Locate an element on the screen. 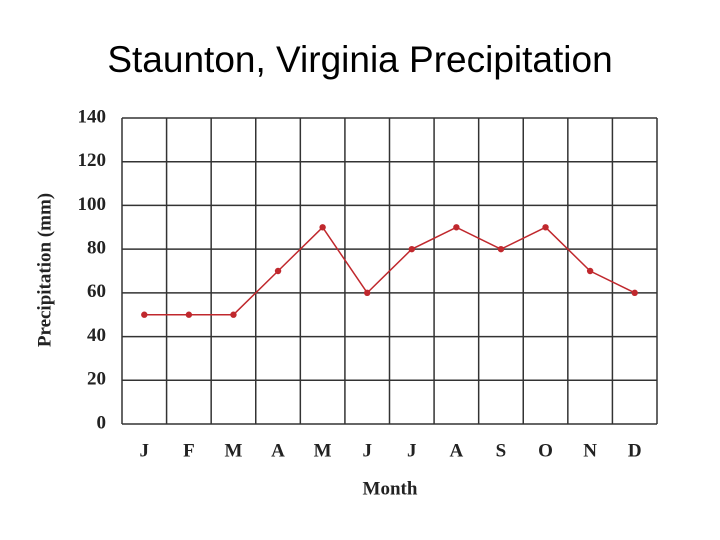 The image size is (720, 540). x-tick-label: O is located at coordinates (545, 450).